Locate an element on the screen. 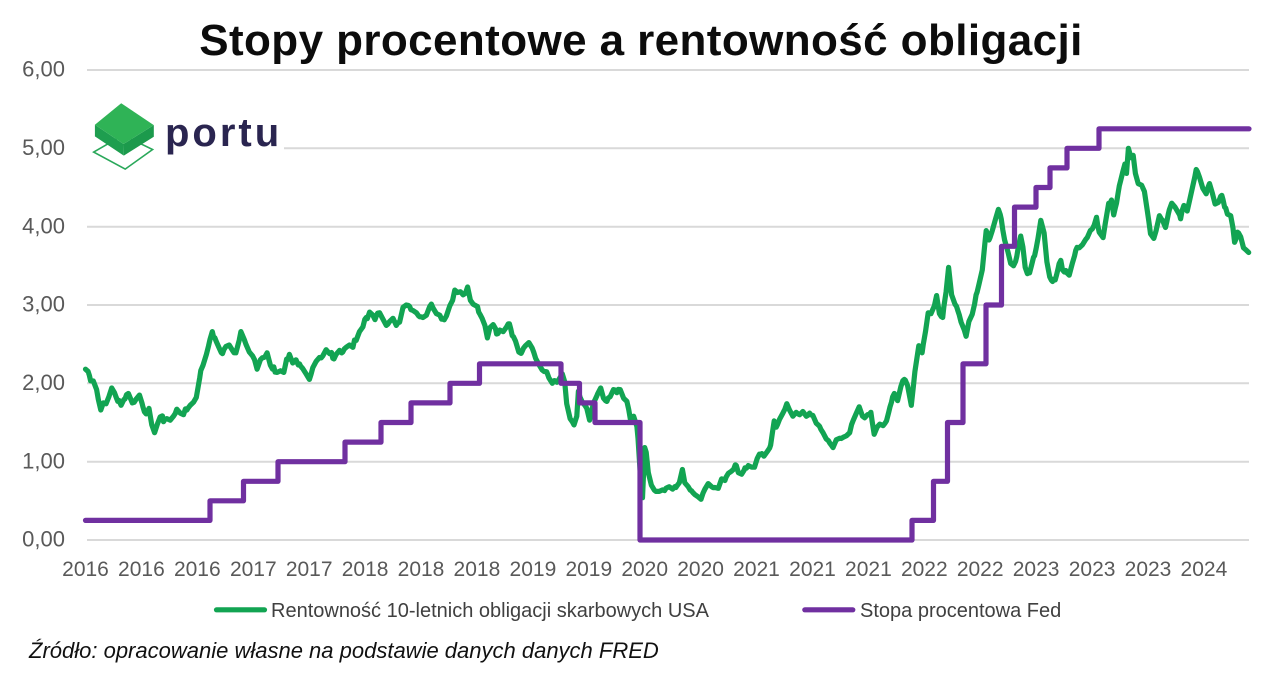 The image size is (1280, 686). svg-text: 2024 is located at coordinates (1204, 569).